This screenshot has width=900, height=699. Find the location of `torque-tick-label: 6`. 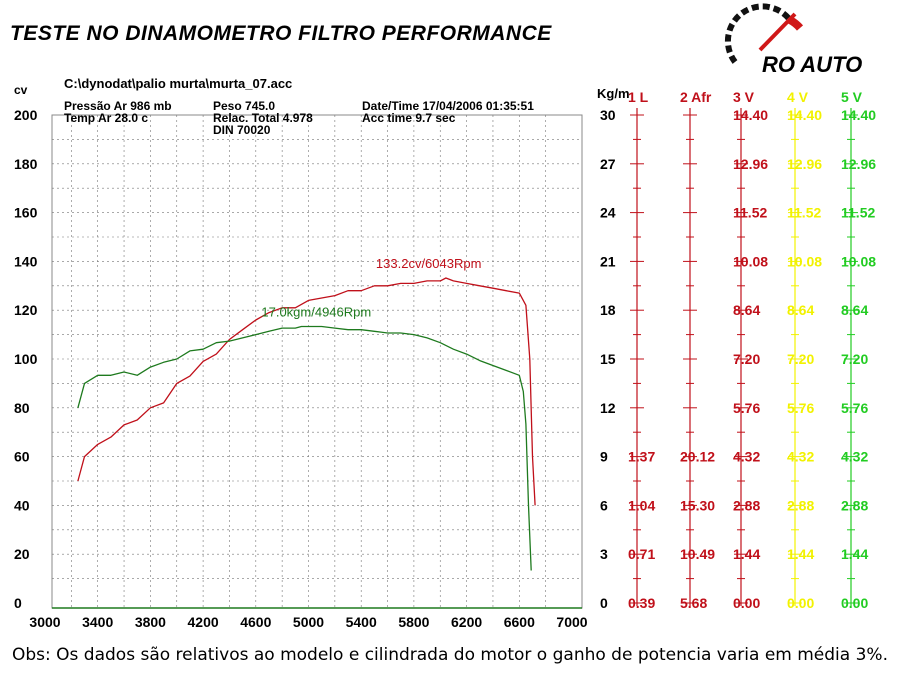

torque-tick-label: 6 is located at coordinates (604, 505).